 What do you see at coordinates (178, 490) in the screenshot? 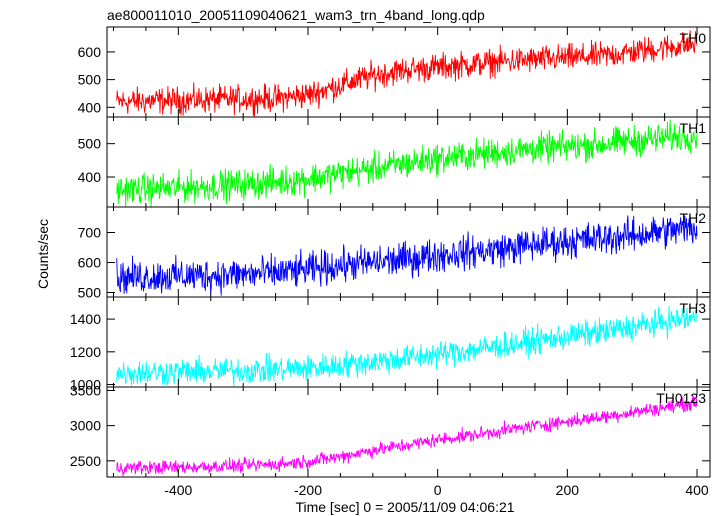
I see `x-tick-label: -400` at bounding box center [178, 490].